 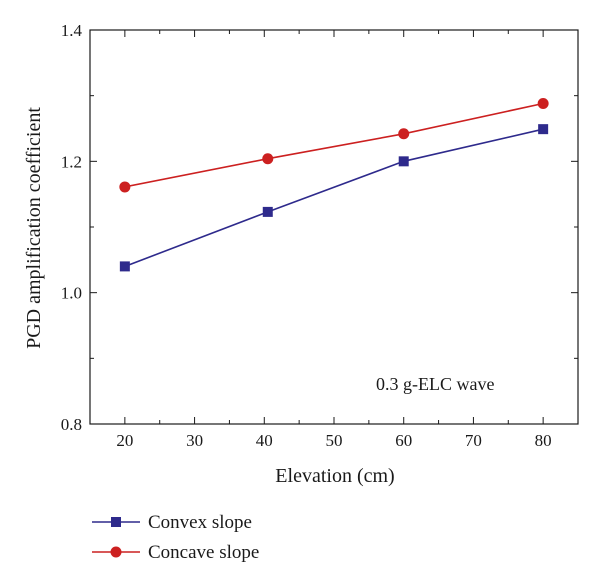 What do you see at coordinates (71, 424) in the screenshot?
I see `y-tick-label: 0.8` at bounding box center [71, 424].